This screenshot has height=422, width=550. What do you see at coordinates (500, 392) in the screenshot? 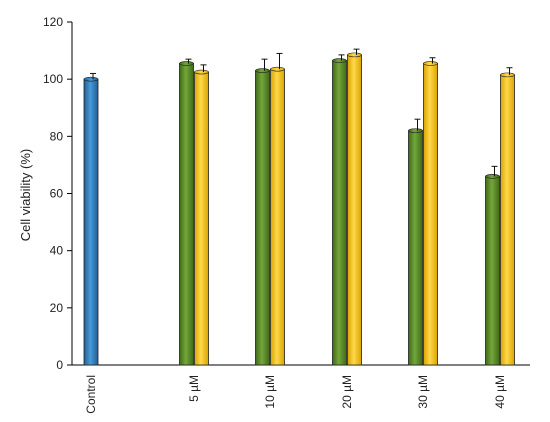
I see `x-tick-label: 40 µM` at bounding box center [500, 392].